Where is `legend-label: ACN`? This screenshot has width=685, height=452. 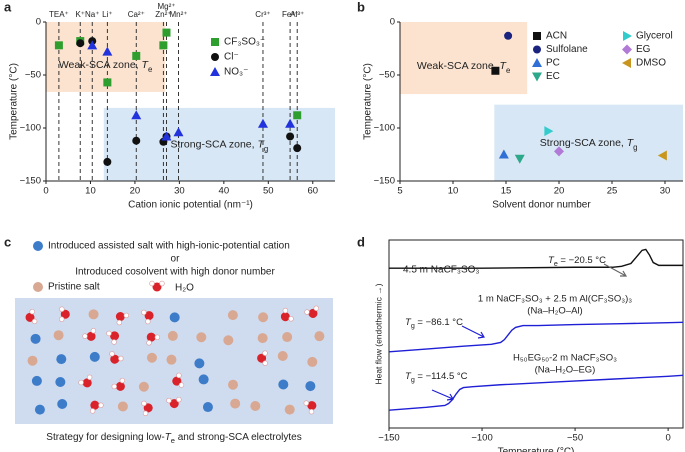 legend-label: ACN is located at coordinates (556, 36).